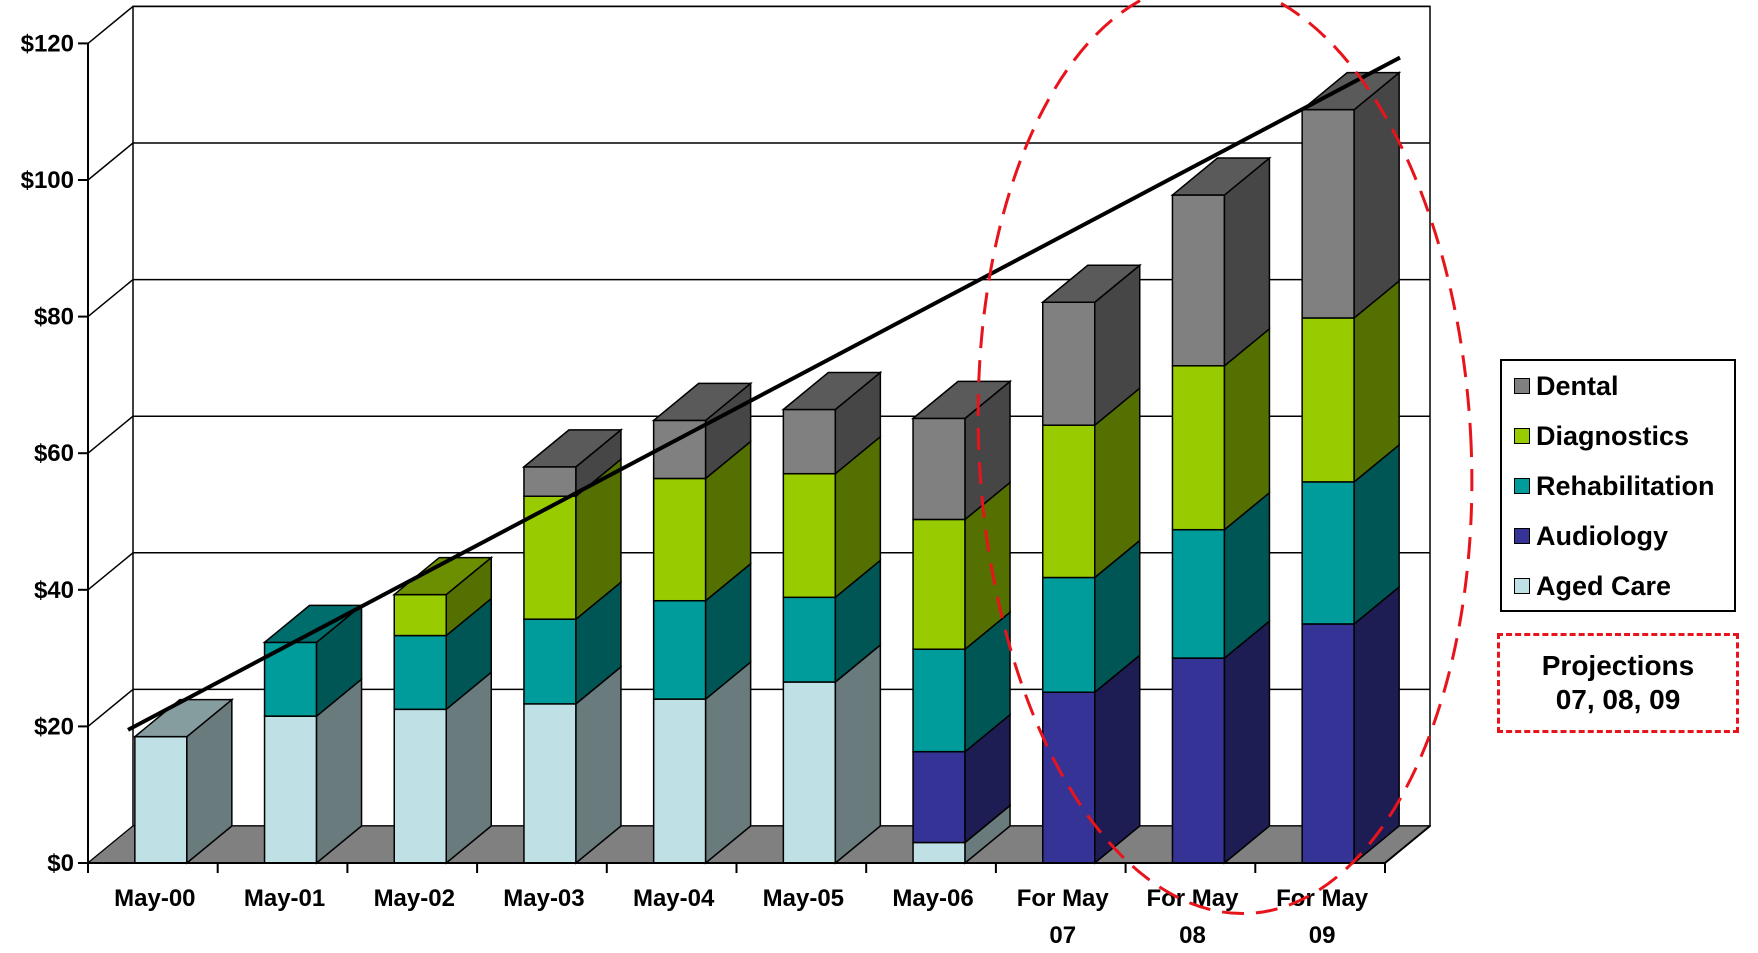  I want to click on y-tick-label: $100, so click(47, 180).